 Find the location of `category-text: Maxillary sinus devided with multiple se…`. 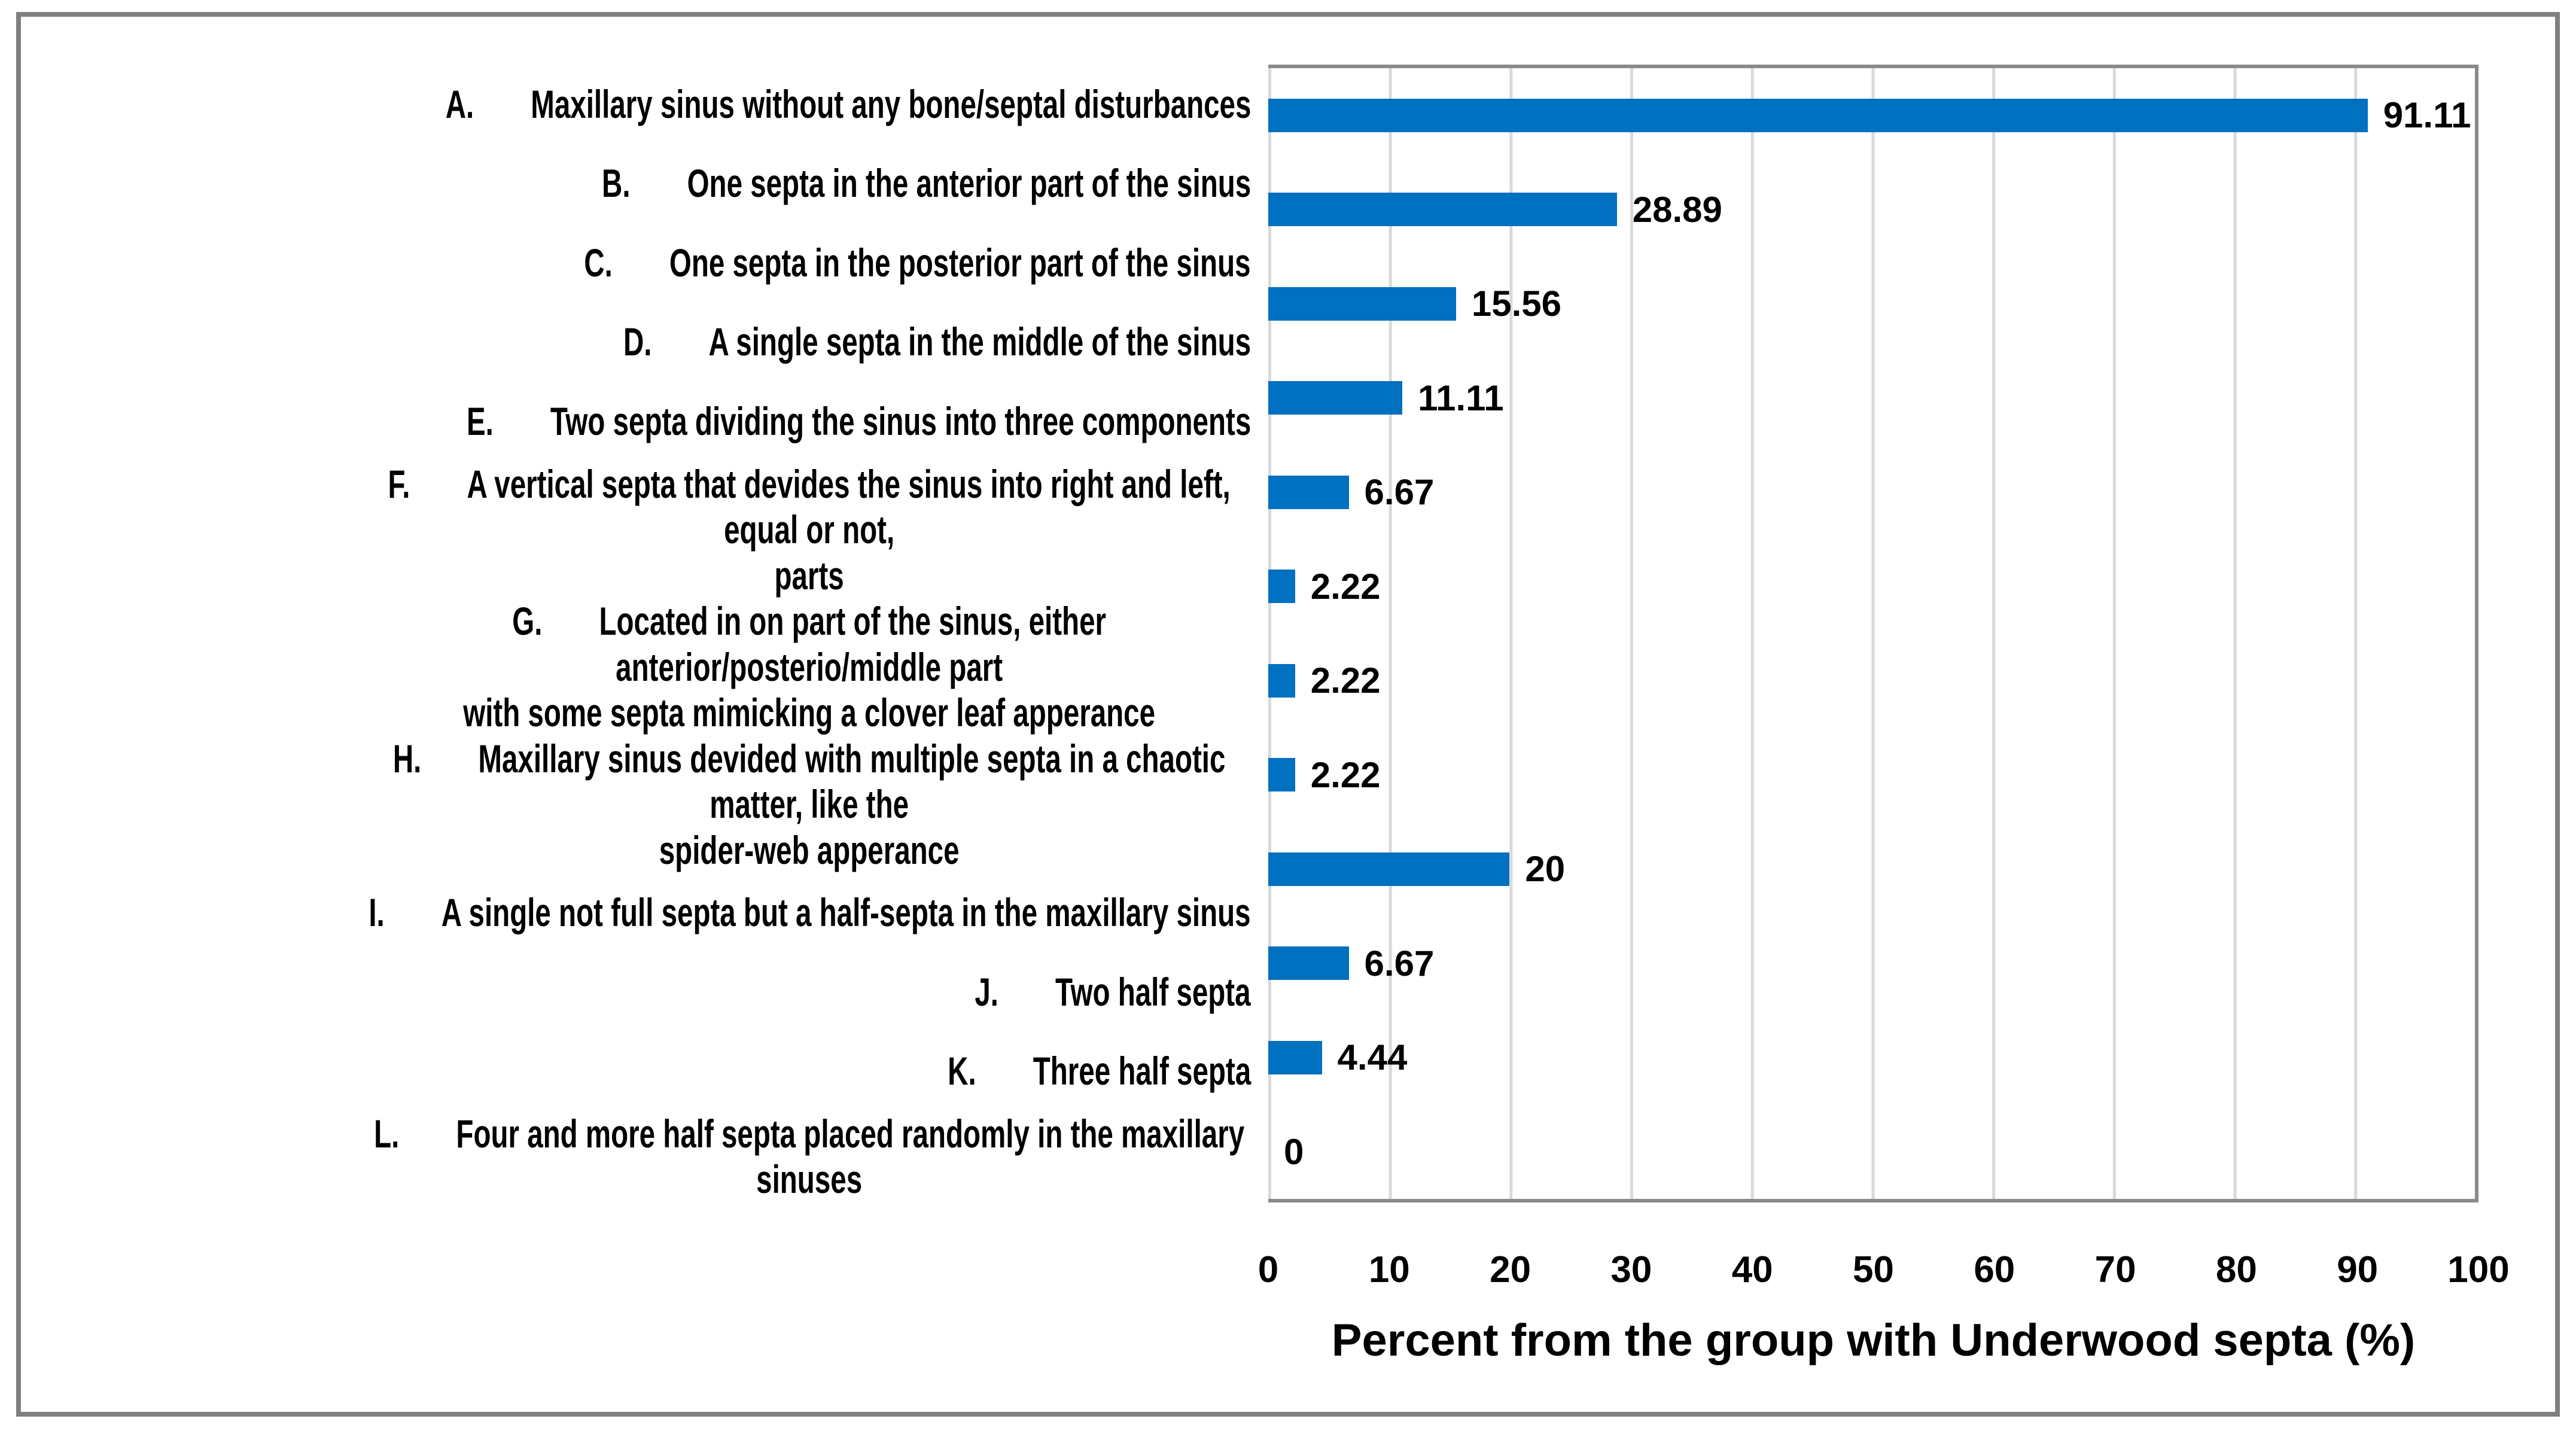

category-text: Maxillary sinus devided with multiple se… is located at coordinates (852, 804).